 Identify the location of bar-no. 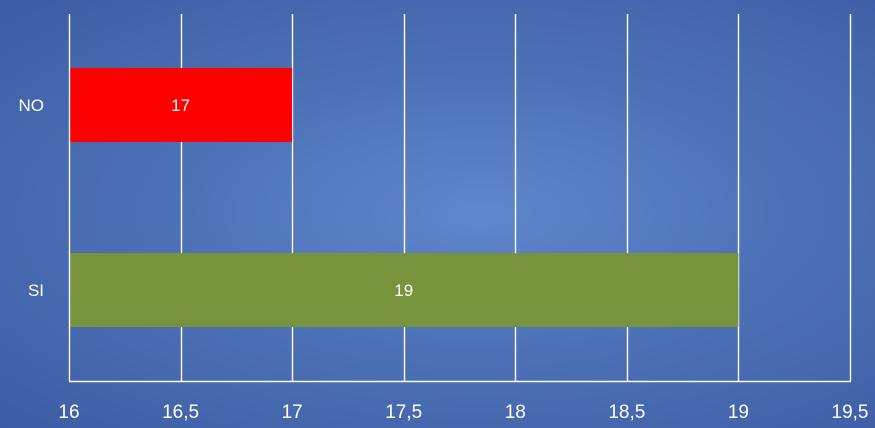
(181, 105).